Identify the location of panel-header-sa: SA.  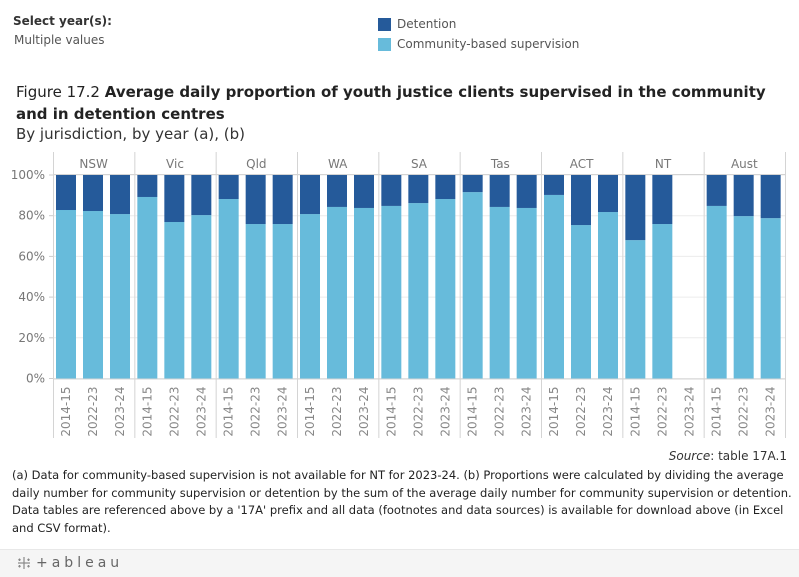
(419, 164).